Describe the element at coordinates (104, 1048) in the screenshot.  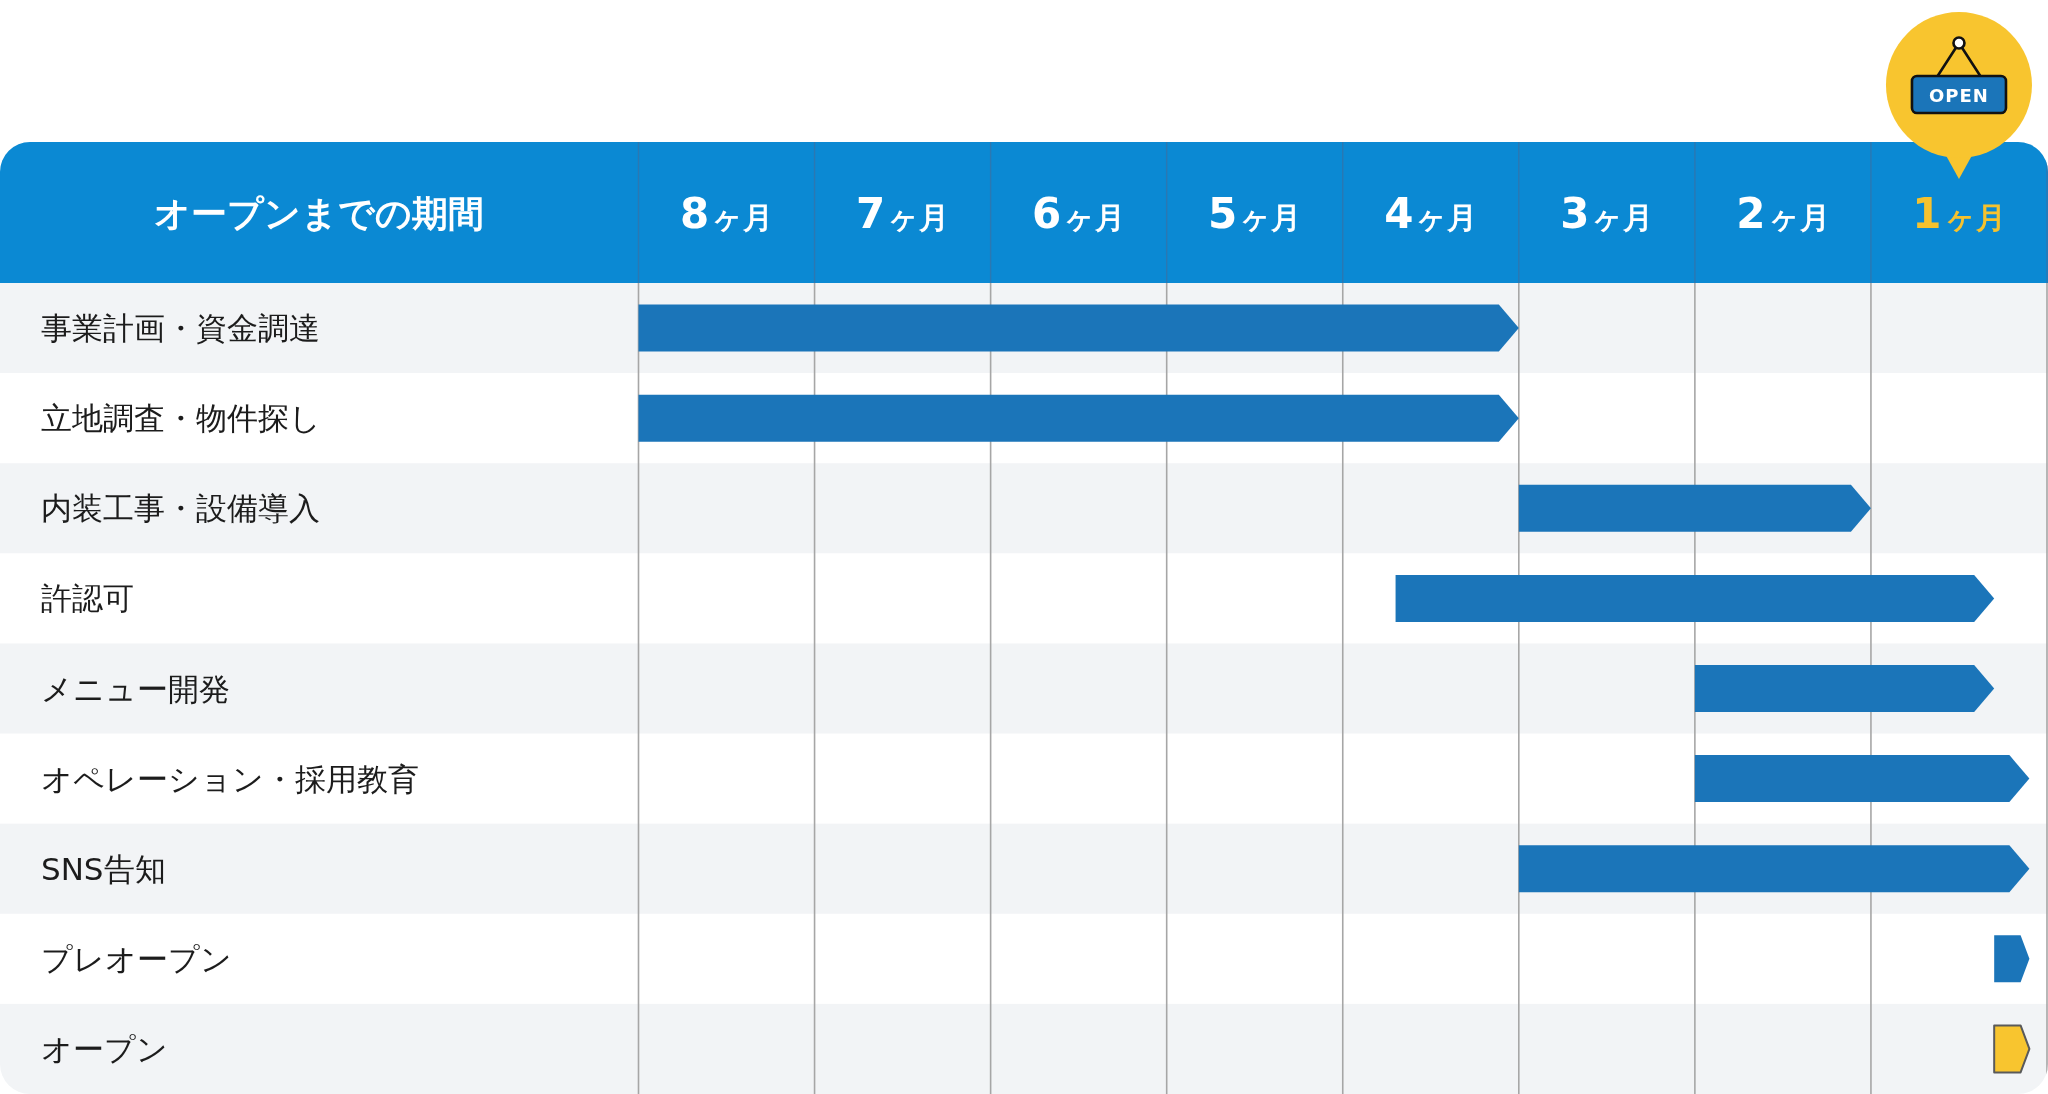
I see `y-tick-label: オープン` at that location.